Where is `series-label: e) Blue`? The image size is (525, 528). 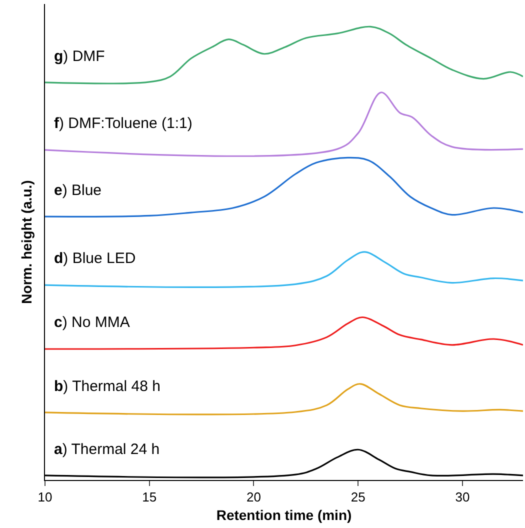 series-label: e) Blue is located at coordinates (78, 190).